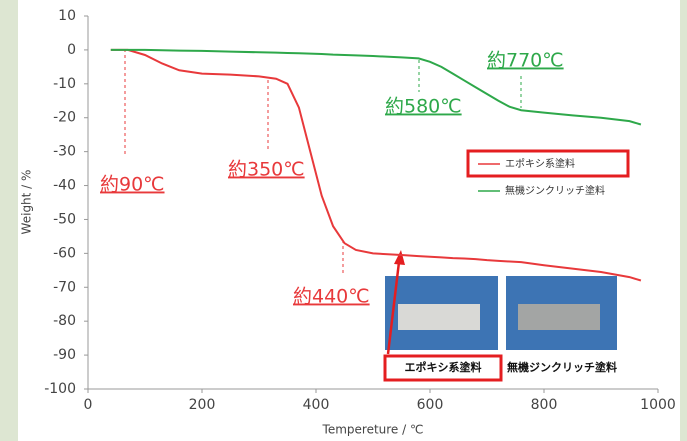  I want to click on x-tick-label: 400, so click(316, 405).